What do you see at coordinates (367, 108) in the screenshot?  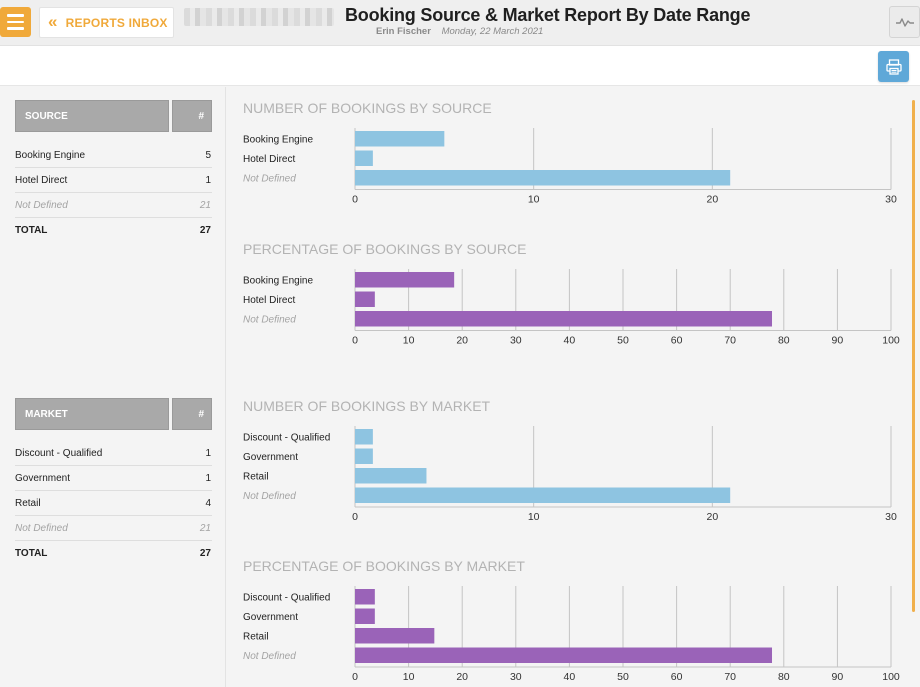 I see `chart-title-bookings-by-source: NUMBER OF BOOKINGS BY SOURCE` at bounding box center [367, 108].